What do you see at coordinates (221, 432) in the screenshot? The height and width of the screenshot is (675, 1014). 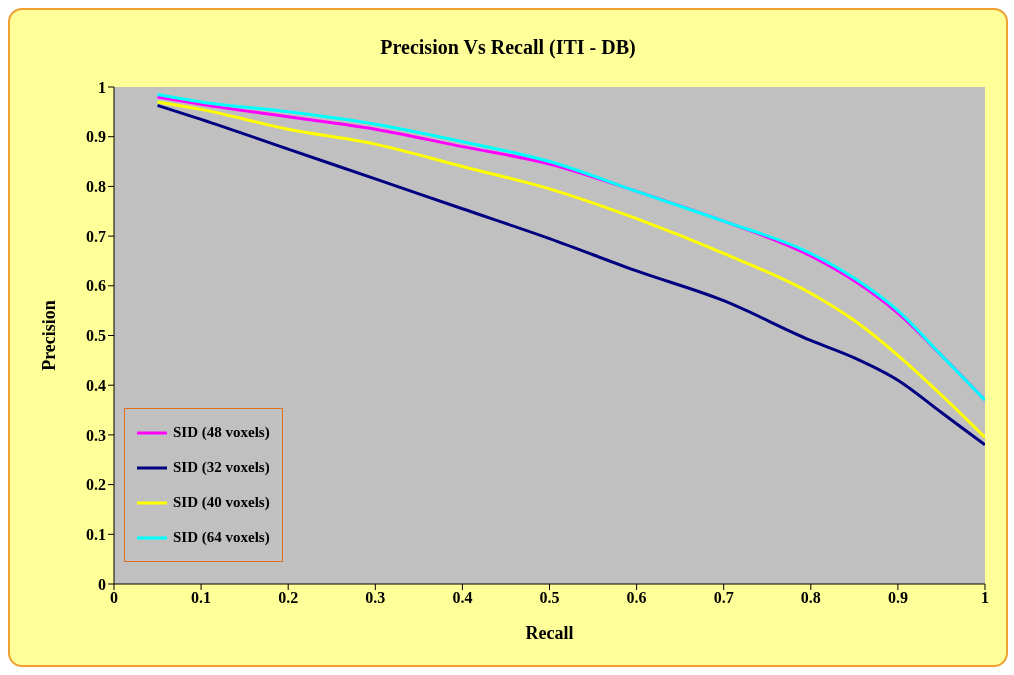 I see `legend-label: SID (48 voxels)` at bounding box center [221, 432].